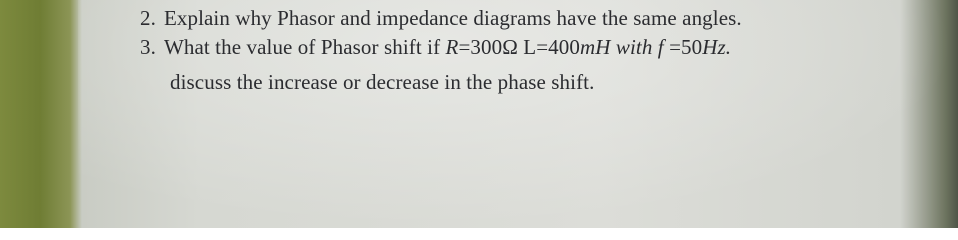 This screenshot has width=958, height=240. What do you see at coordinates (683, 47) in the screenshot?
I see `text-segment: =50` at bounding box center [683, 47].